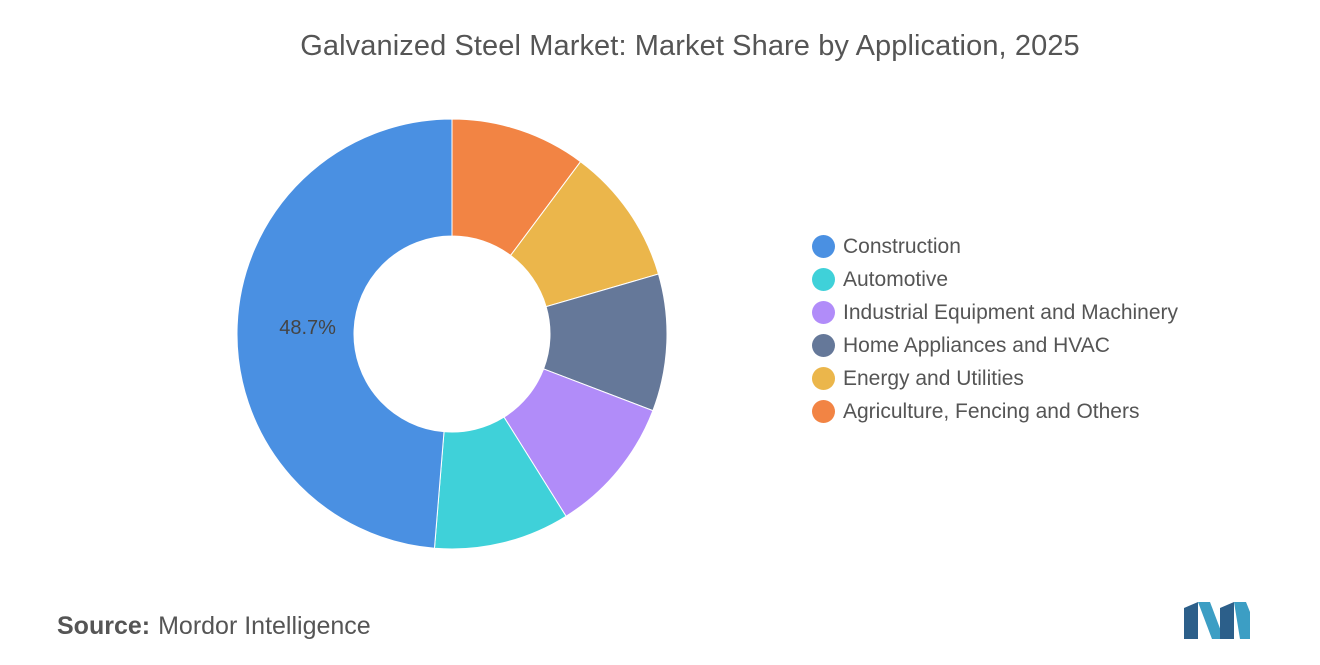 Image resolution: width=1320 pixels, height=665 pixels. I want to click on legend-label: Home Appliances and HVAC, so click(976, 345).